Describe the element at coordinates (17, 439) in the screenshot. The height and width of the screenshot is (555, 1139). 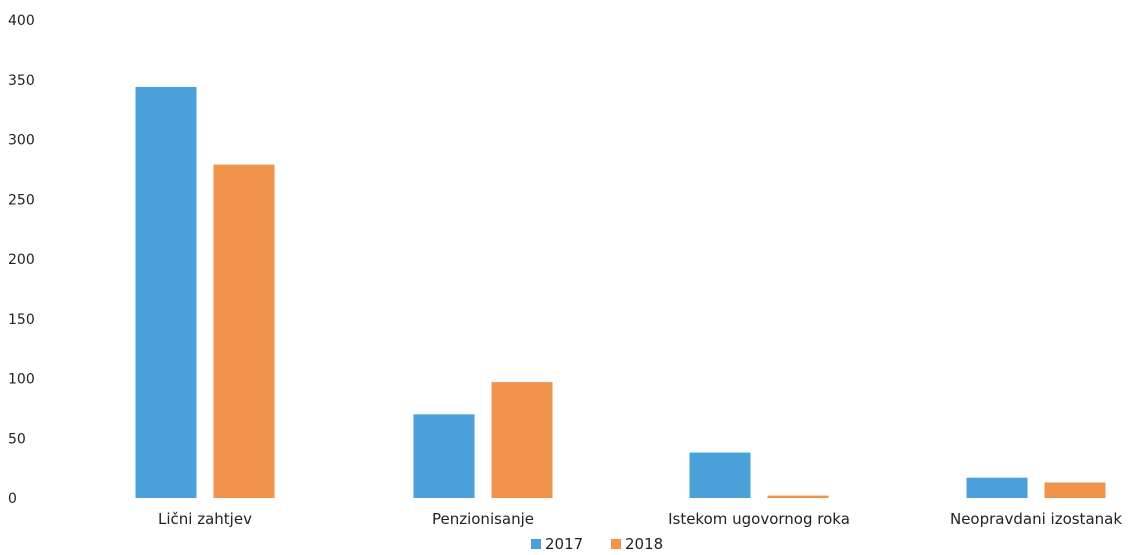
I see `y-tick-label-50: 50` at that location.